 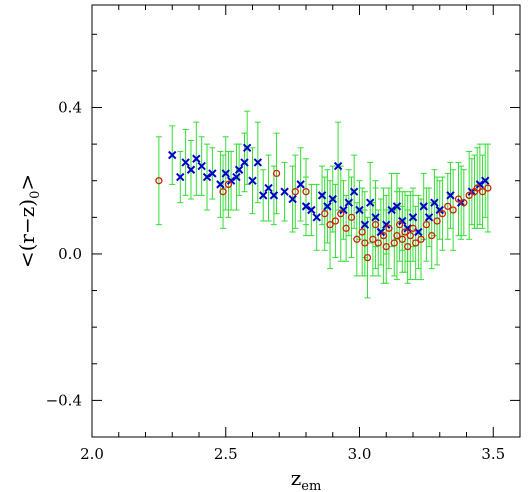 I want to click on y-axis-label: <(r−z)0>, so click(x=29, y=221).